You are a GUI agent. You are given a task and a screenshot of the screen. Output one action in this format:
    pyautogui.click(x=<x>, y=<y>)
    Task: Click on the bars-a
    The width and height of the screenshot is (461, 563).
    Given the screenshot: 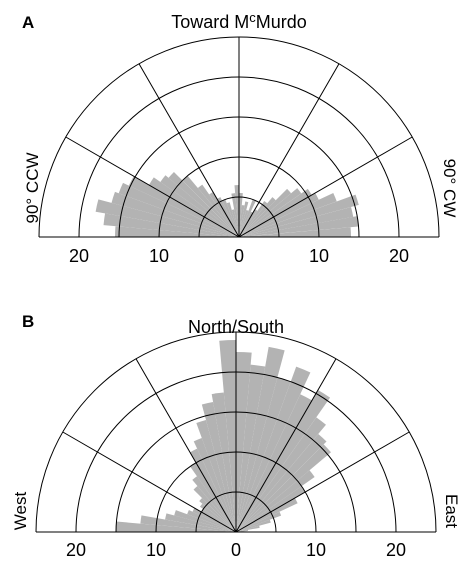 What is the action you would take?
    pyautogui.click(x=227, y=204)
    